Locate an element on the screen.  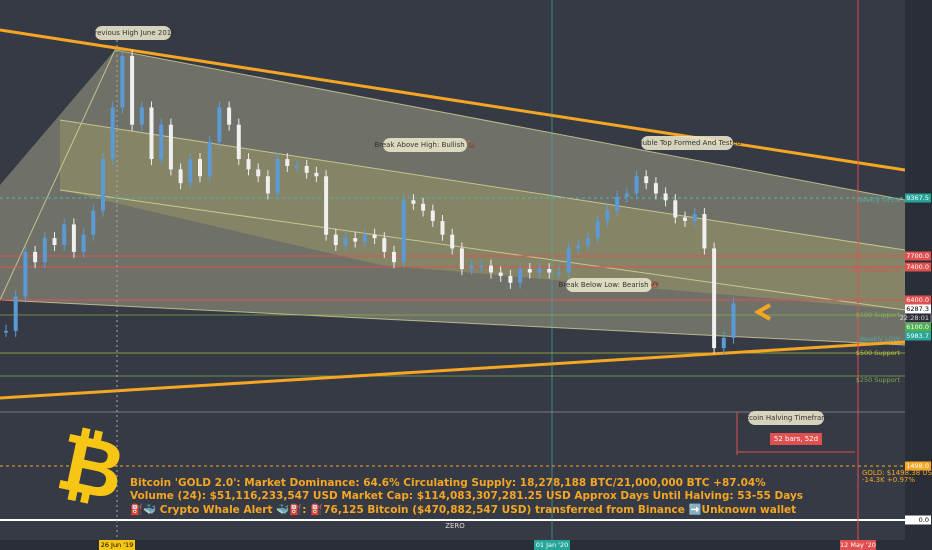
price-label: 7400.0 is located at coordinates (917, 267).